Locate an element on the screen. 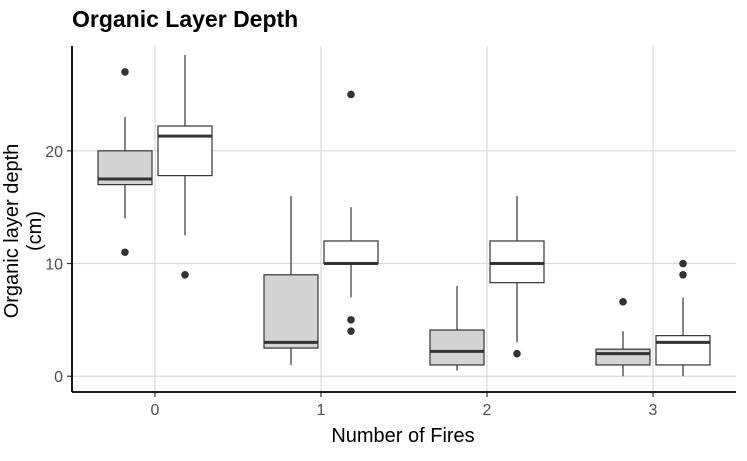 The width and height of the screenshot is (747, 461). x-axis-label: Number of Fires is located at coordinates (403, 436).